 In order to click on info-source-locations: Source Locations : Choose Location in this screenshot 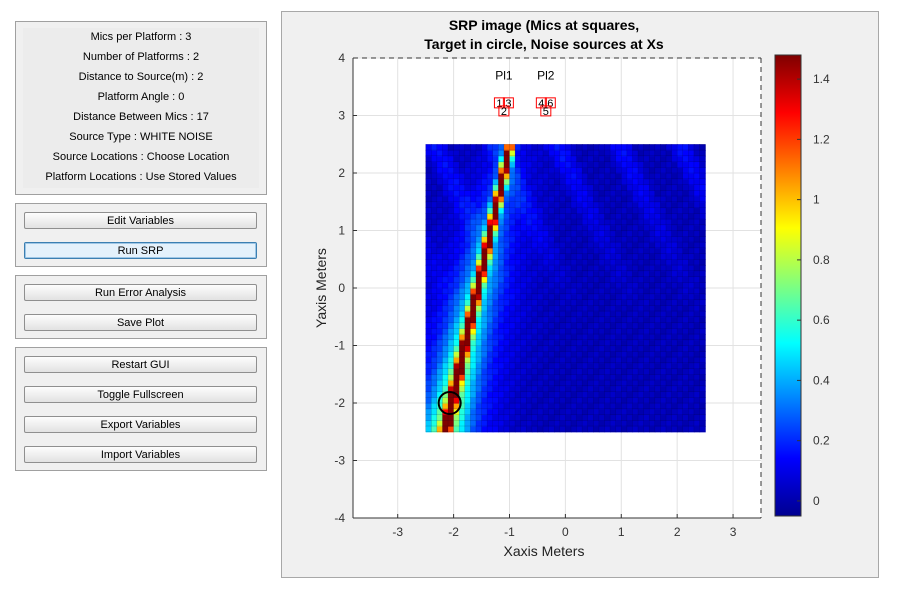, I will do `click(141, 157)`.